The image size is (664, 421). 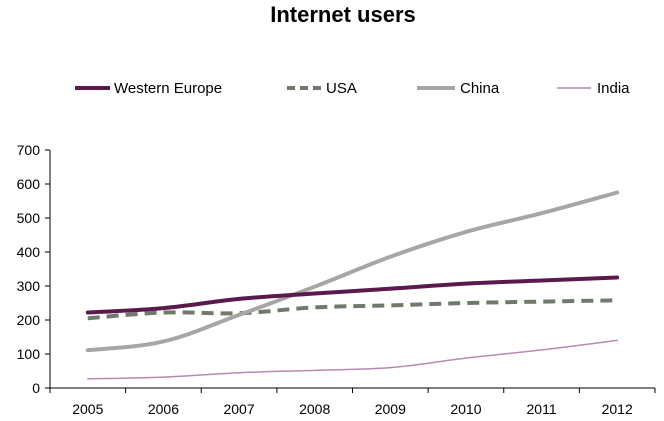 I want to click on y-tick-label: 700, so click(x=29, y=150).